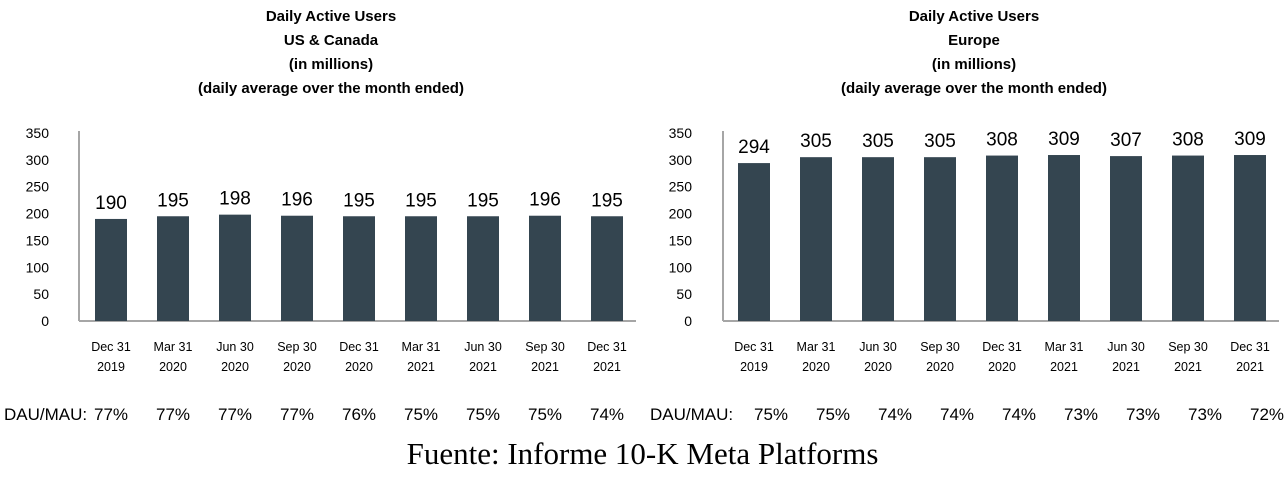  I want to click on chart-title-line: Daily Active Users, so click(974, 16).